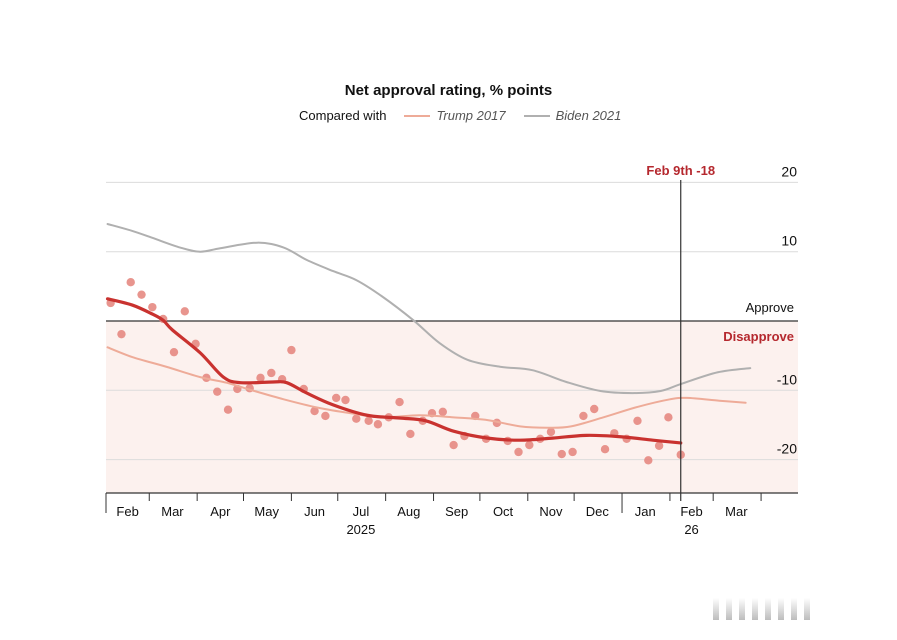  What do you see at coordinates (220, 511) in the screenshot?
I see `x-tick-label: Apr` at bounding box center [220, 511].